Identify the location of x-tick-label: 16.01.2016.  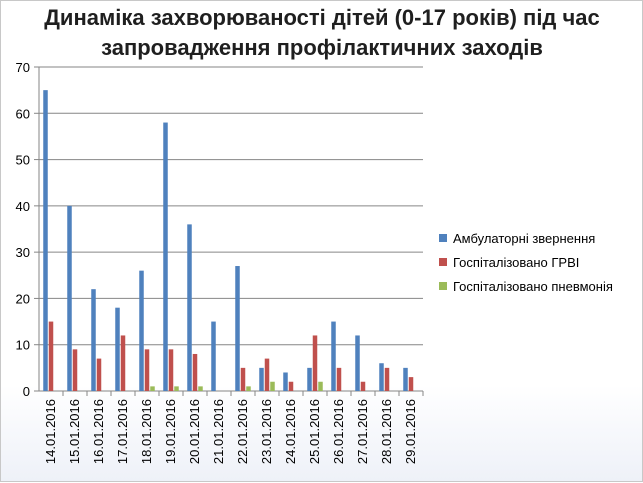
(98, 431).